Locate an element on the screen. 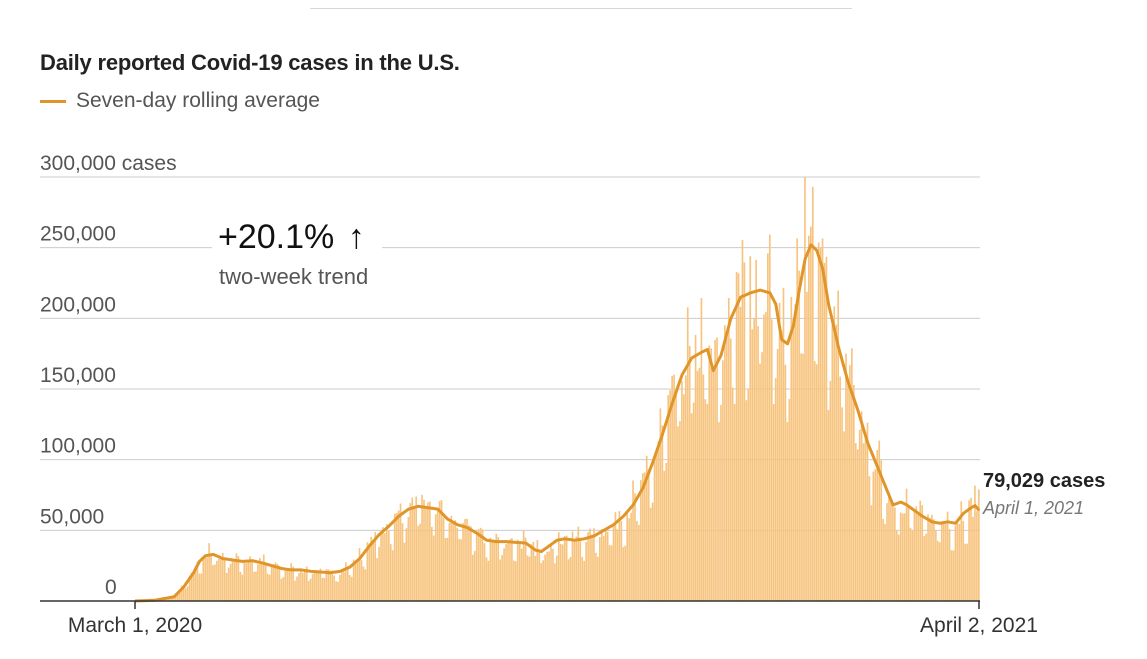 The height and width of the screenshot is (659, 1147). y-tick-label: 0 is located at coordinates (111, 587).